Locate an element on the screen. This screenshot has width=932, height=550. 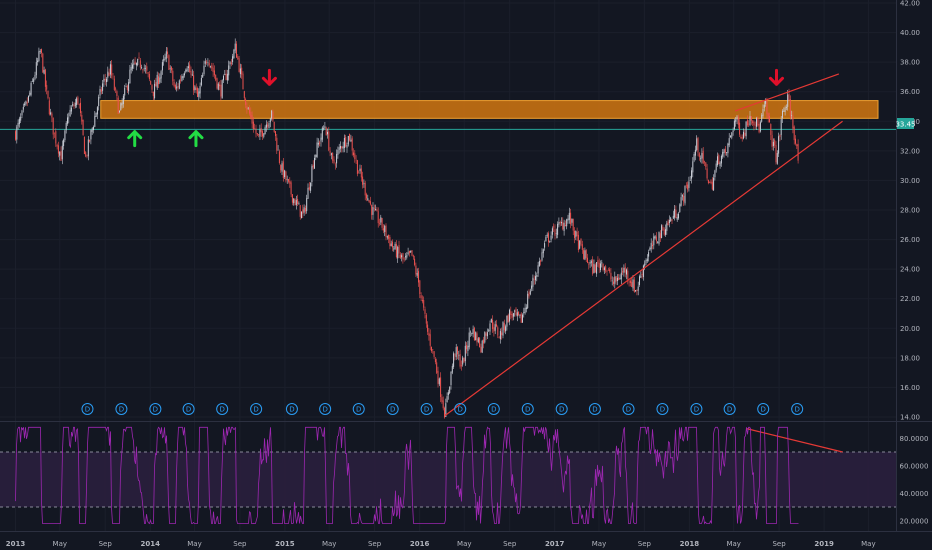
upper-wedge-line is located at coordinates (787, 92).